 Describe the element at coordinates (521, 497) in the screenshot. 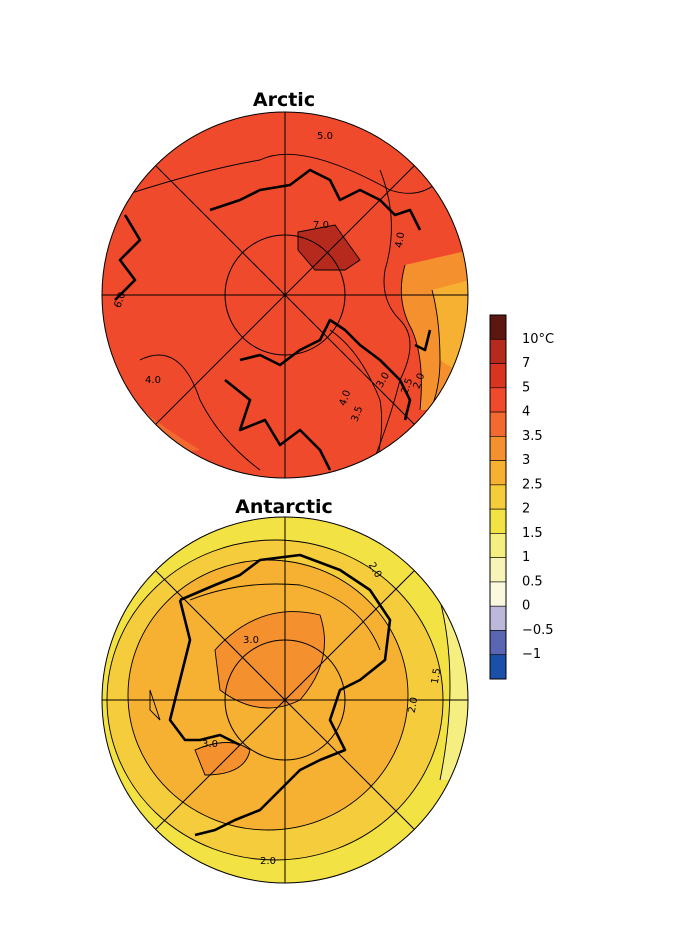

I see `colorbar: 10°C 7 5 4 3.5 3 2.5 2 1.5 1 0.5 0 −0.5 −1` at that location.